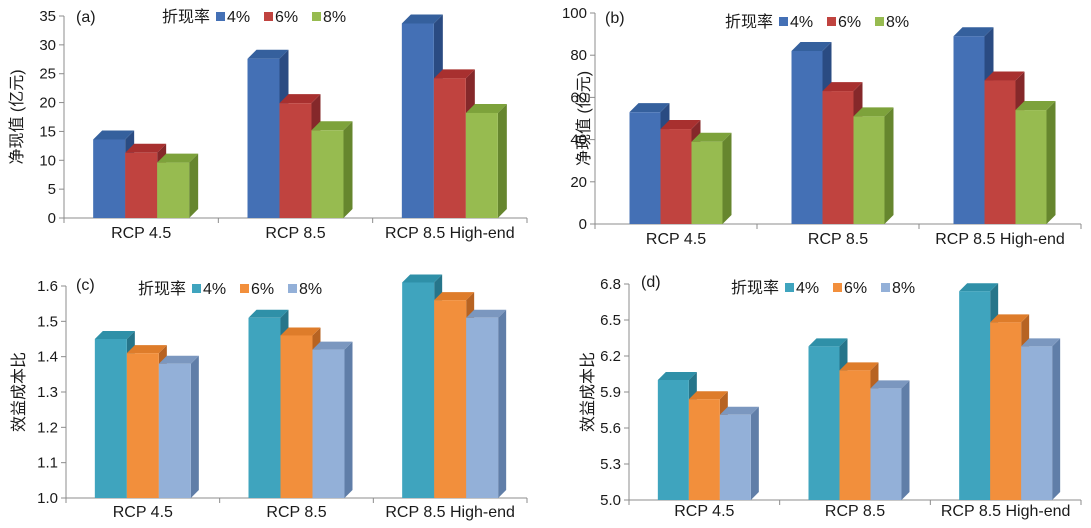  What do you see at coordinates (610, 500) in the screenshot?
I see `y-tick-label: 5.0` at bounding box center [610, 500].